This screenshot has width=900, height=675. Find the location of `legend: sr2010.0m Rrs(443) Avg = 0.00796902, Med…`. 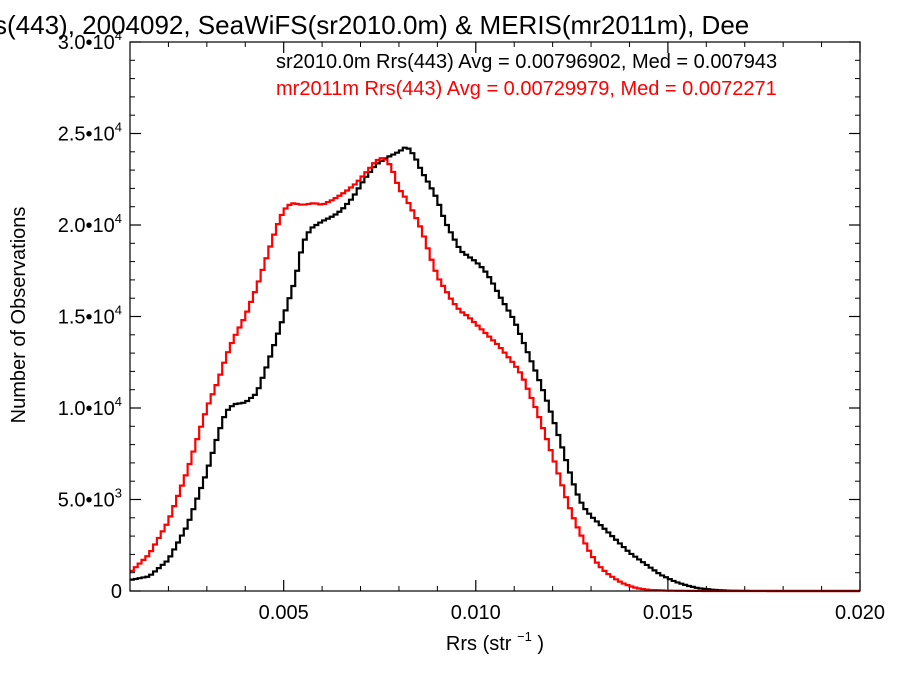

legend: sr2010.0m Rrs(443) Avg = 0.00796902, Med… is located at coordinates (526, 75).